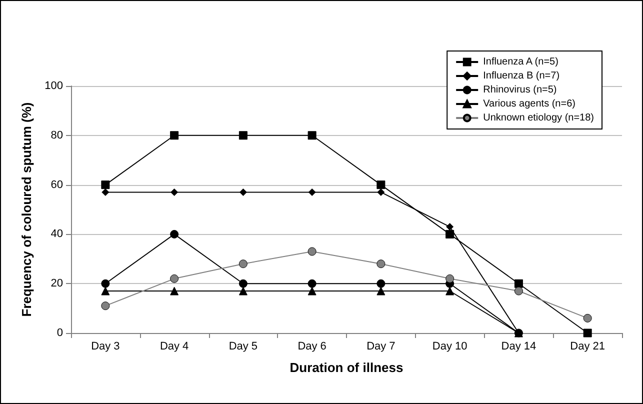 Image resolution: width=643 pixels, height=404 pixels. What do you see at coordinates (381, 346) in the screenshot?
I see `x-tick-label: Day 7` at bounding box center [381, 346].